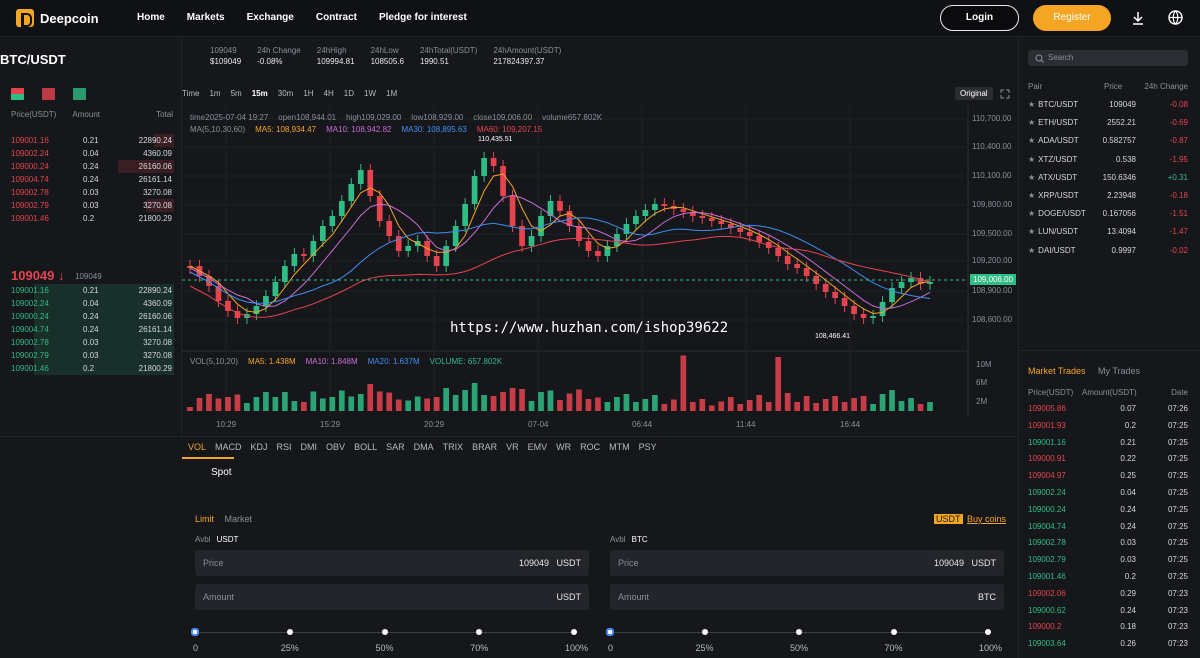 The image size is (1200, 658). Describe the element at coordinates (309, 447) in the screenshot. I see `indicator-dmi: DMI` at that location.